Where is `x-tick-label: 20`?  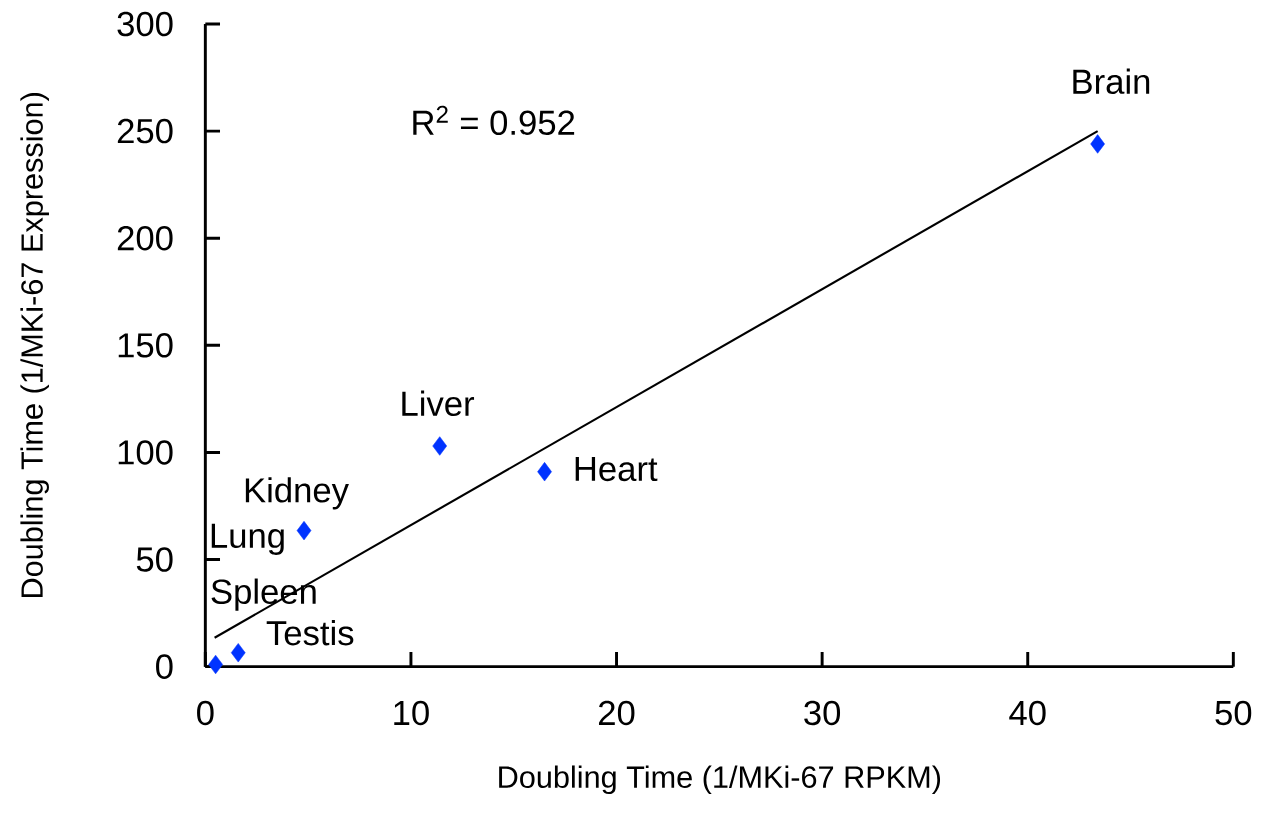
x-tick-label: 20 is located at coordinates (616, 713).